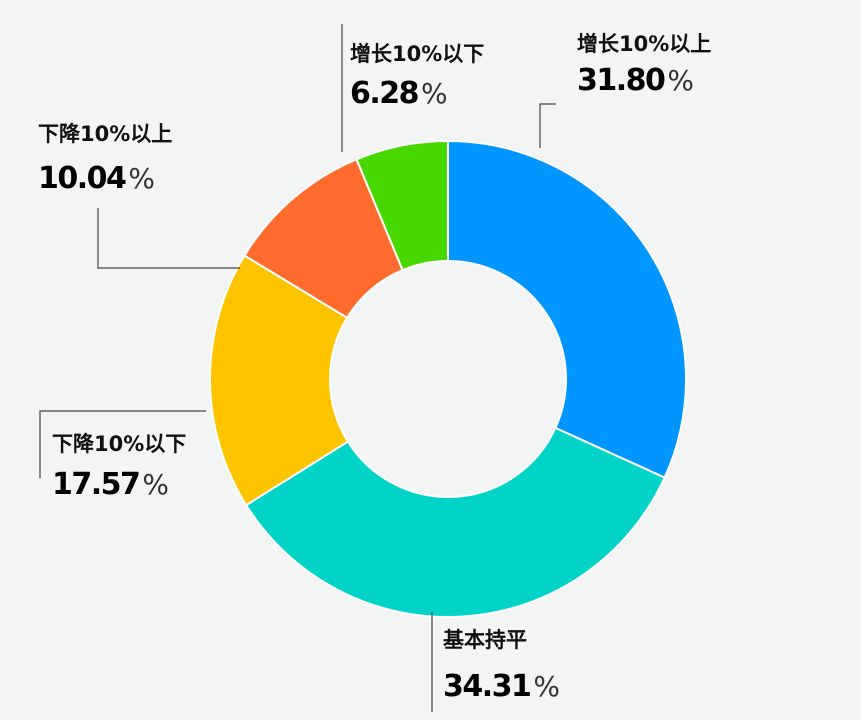  Describe the element at coordinates (486, 686) in the screenshot. I see `slice-value: 34.31` at that location.